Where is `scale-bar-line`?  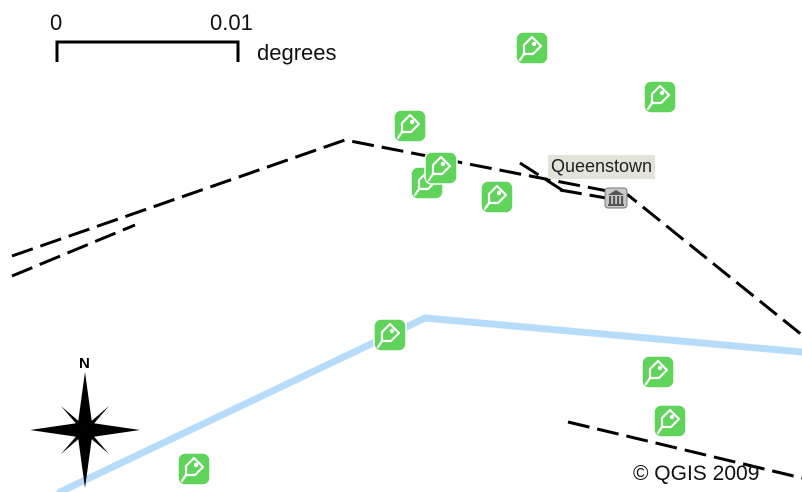 scale-bar-line is located at coordinates (147, 51).